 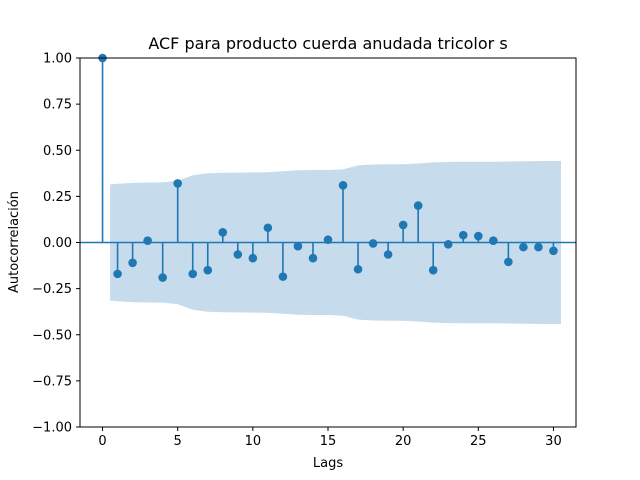 What do you see at coordinates (102, 441) in the screenshot?
I see `x-tick-label: 0` at bounding box center [102, 441].